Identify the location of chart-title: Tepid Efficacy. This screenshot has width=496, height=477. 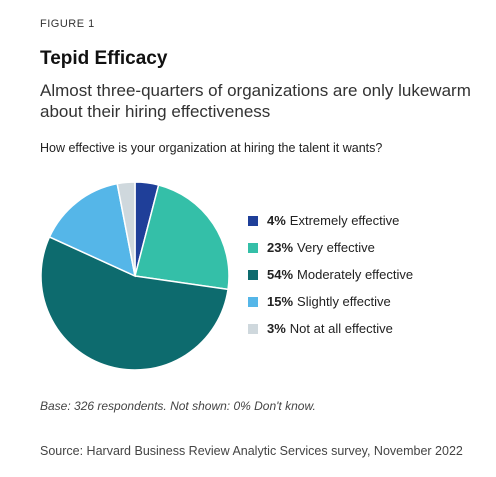
(104, 58).